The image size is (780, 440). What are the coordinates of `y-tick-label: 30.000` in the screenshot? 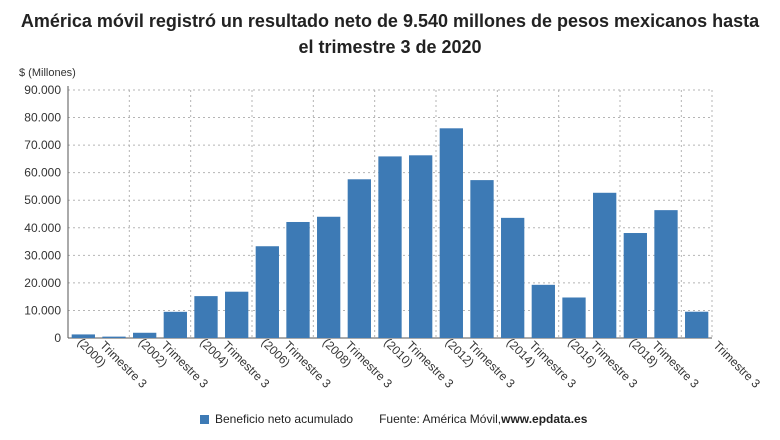 It's located at (42, 255).